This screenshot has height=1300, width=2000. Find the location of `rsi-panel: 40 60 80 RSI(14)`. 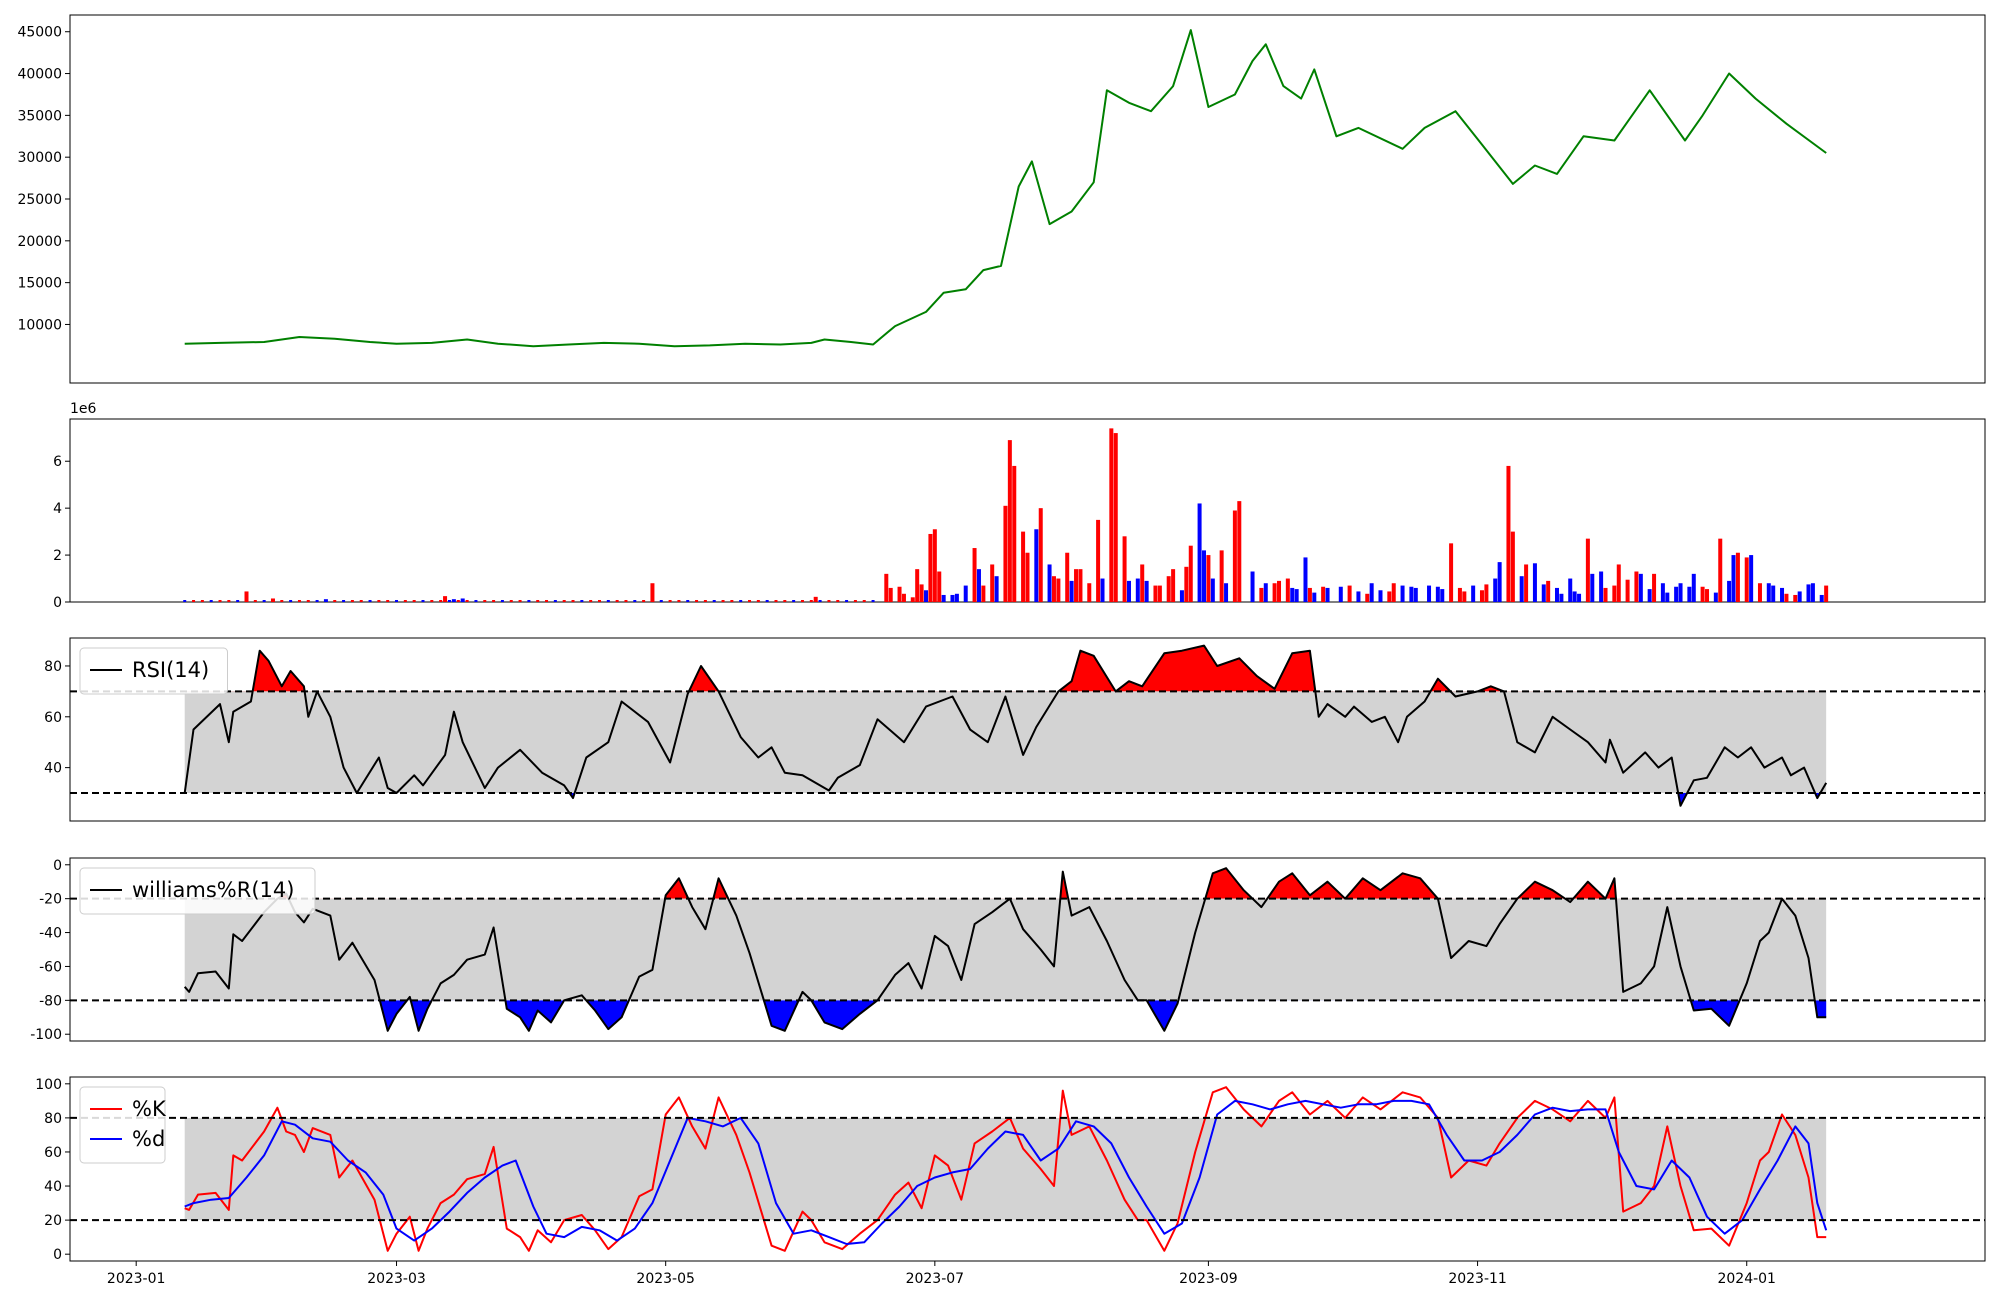

rsi-panel: 40 60 80 RSI(14) is located at coordinates (1015, 729).